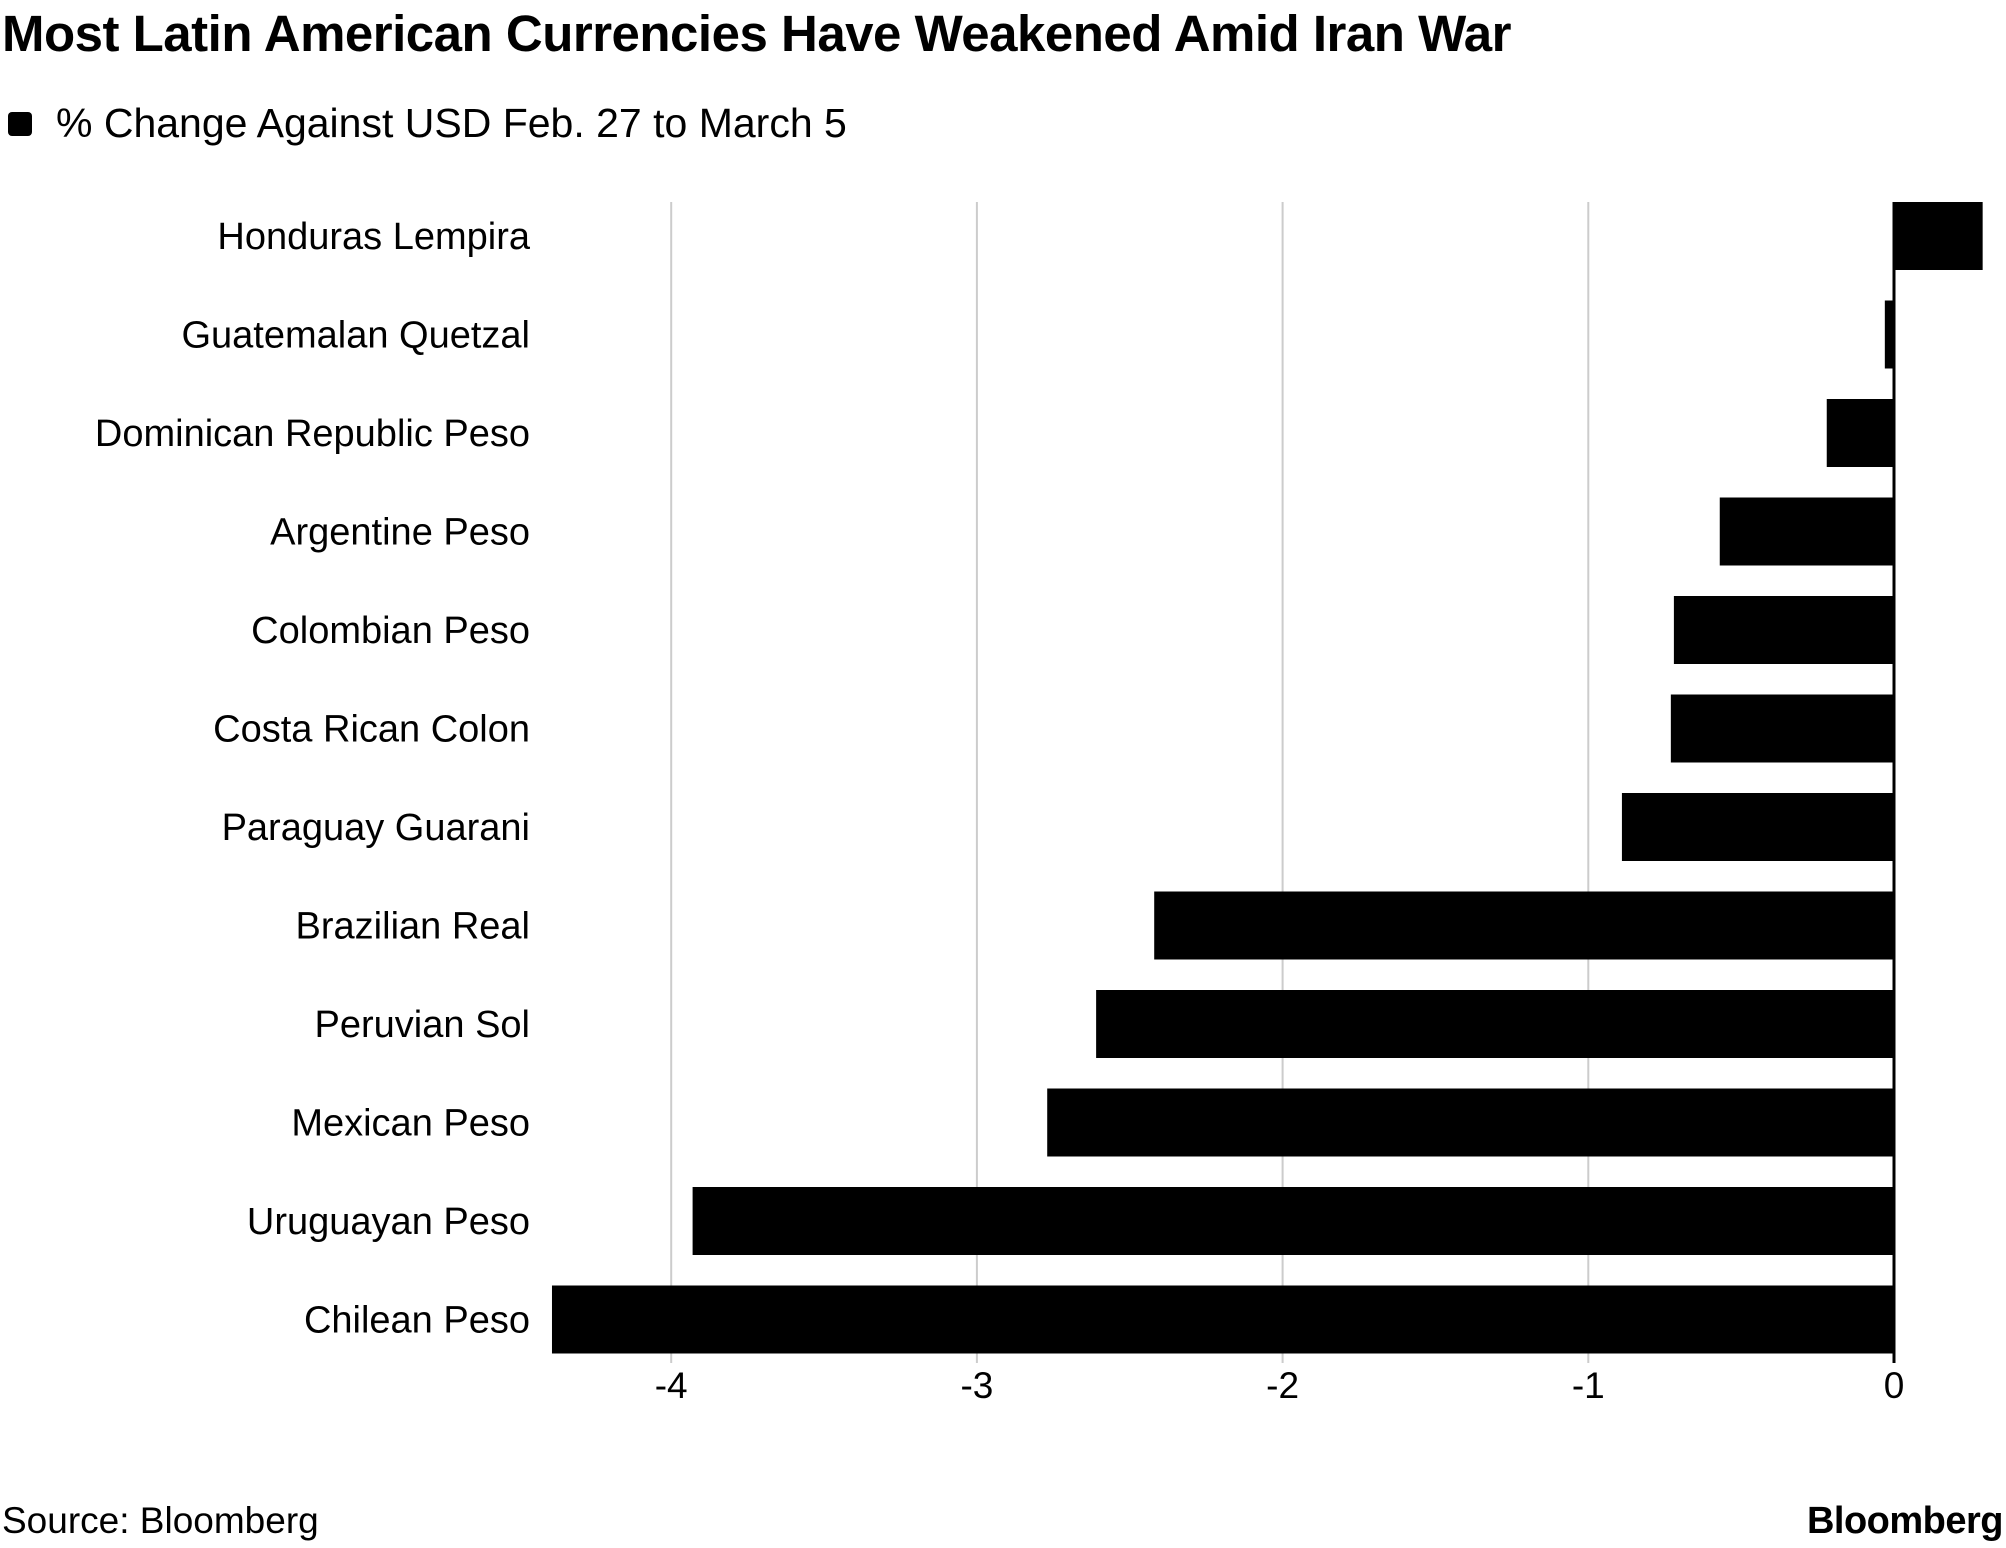 The width and height of the screenshot is (2006, 1548). What do you see at coordinates (422, 1025) in the screenshot?
I see `category-label: Peruvian Sol` at bounding box center [422, 1025].